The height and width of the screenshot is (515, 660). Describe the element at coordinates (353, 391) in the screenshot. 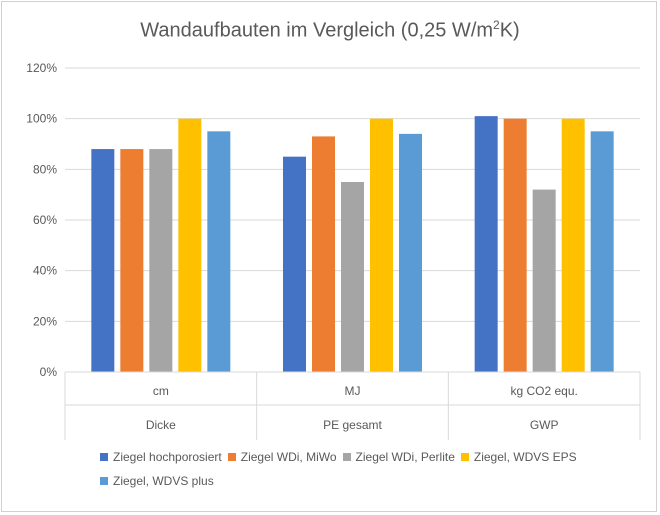

I see `x-category-unit-label: MJ` at that location.